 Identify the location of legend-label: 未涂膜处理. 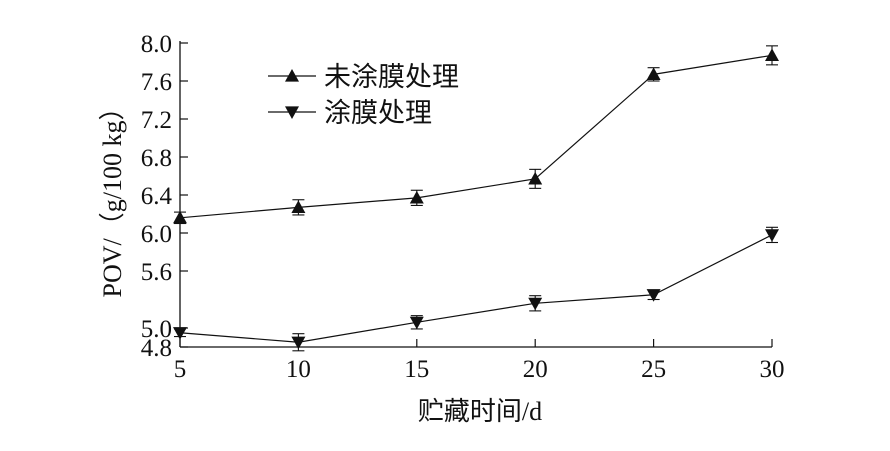
(391, 77).